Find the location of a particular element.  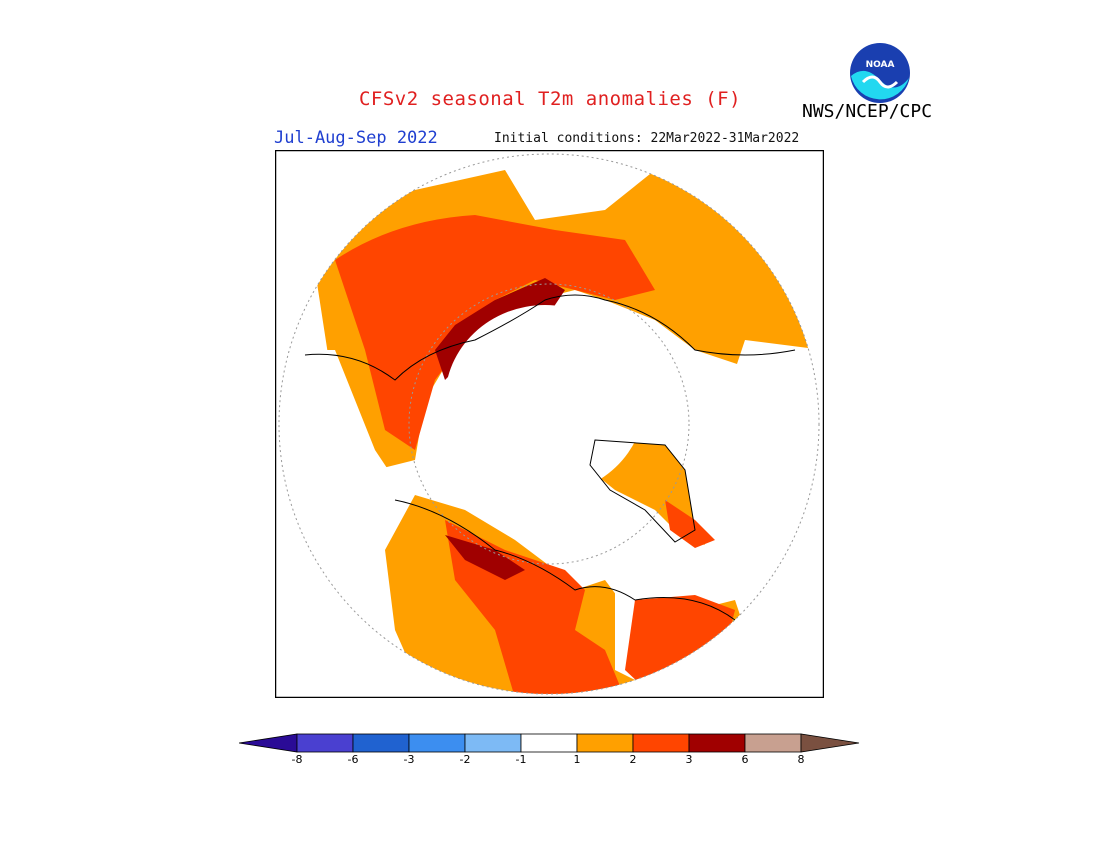

colorbar-arrow-high is located at coordinates (830, 743).